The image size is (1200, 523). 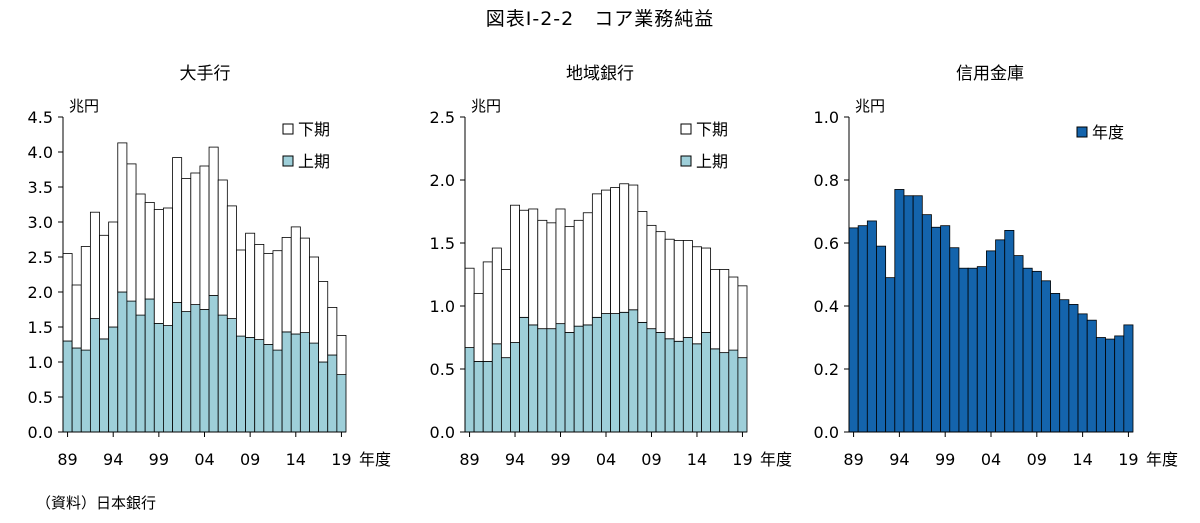 I want to click on y-tick-label: 4.0, so click(x=40, y=152).